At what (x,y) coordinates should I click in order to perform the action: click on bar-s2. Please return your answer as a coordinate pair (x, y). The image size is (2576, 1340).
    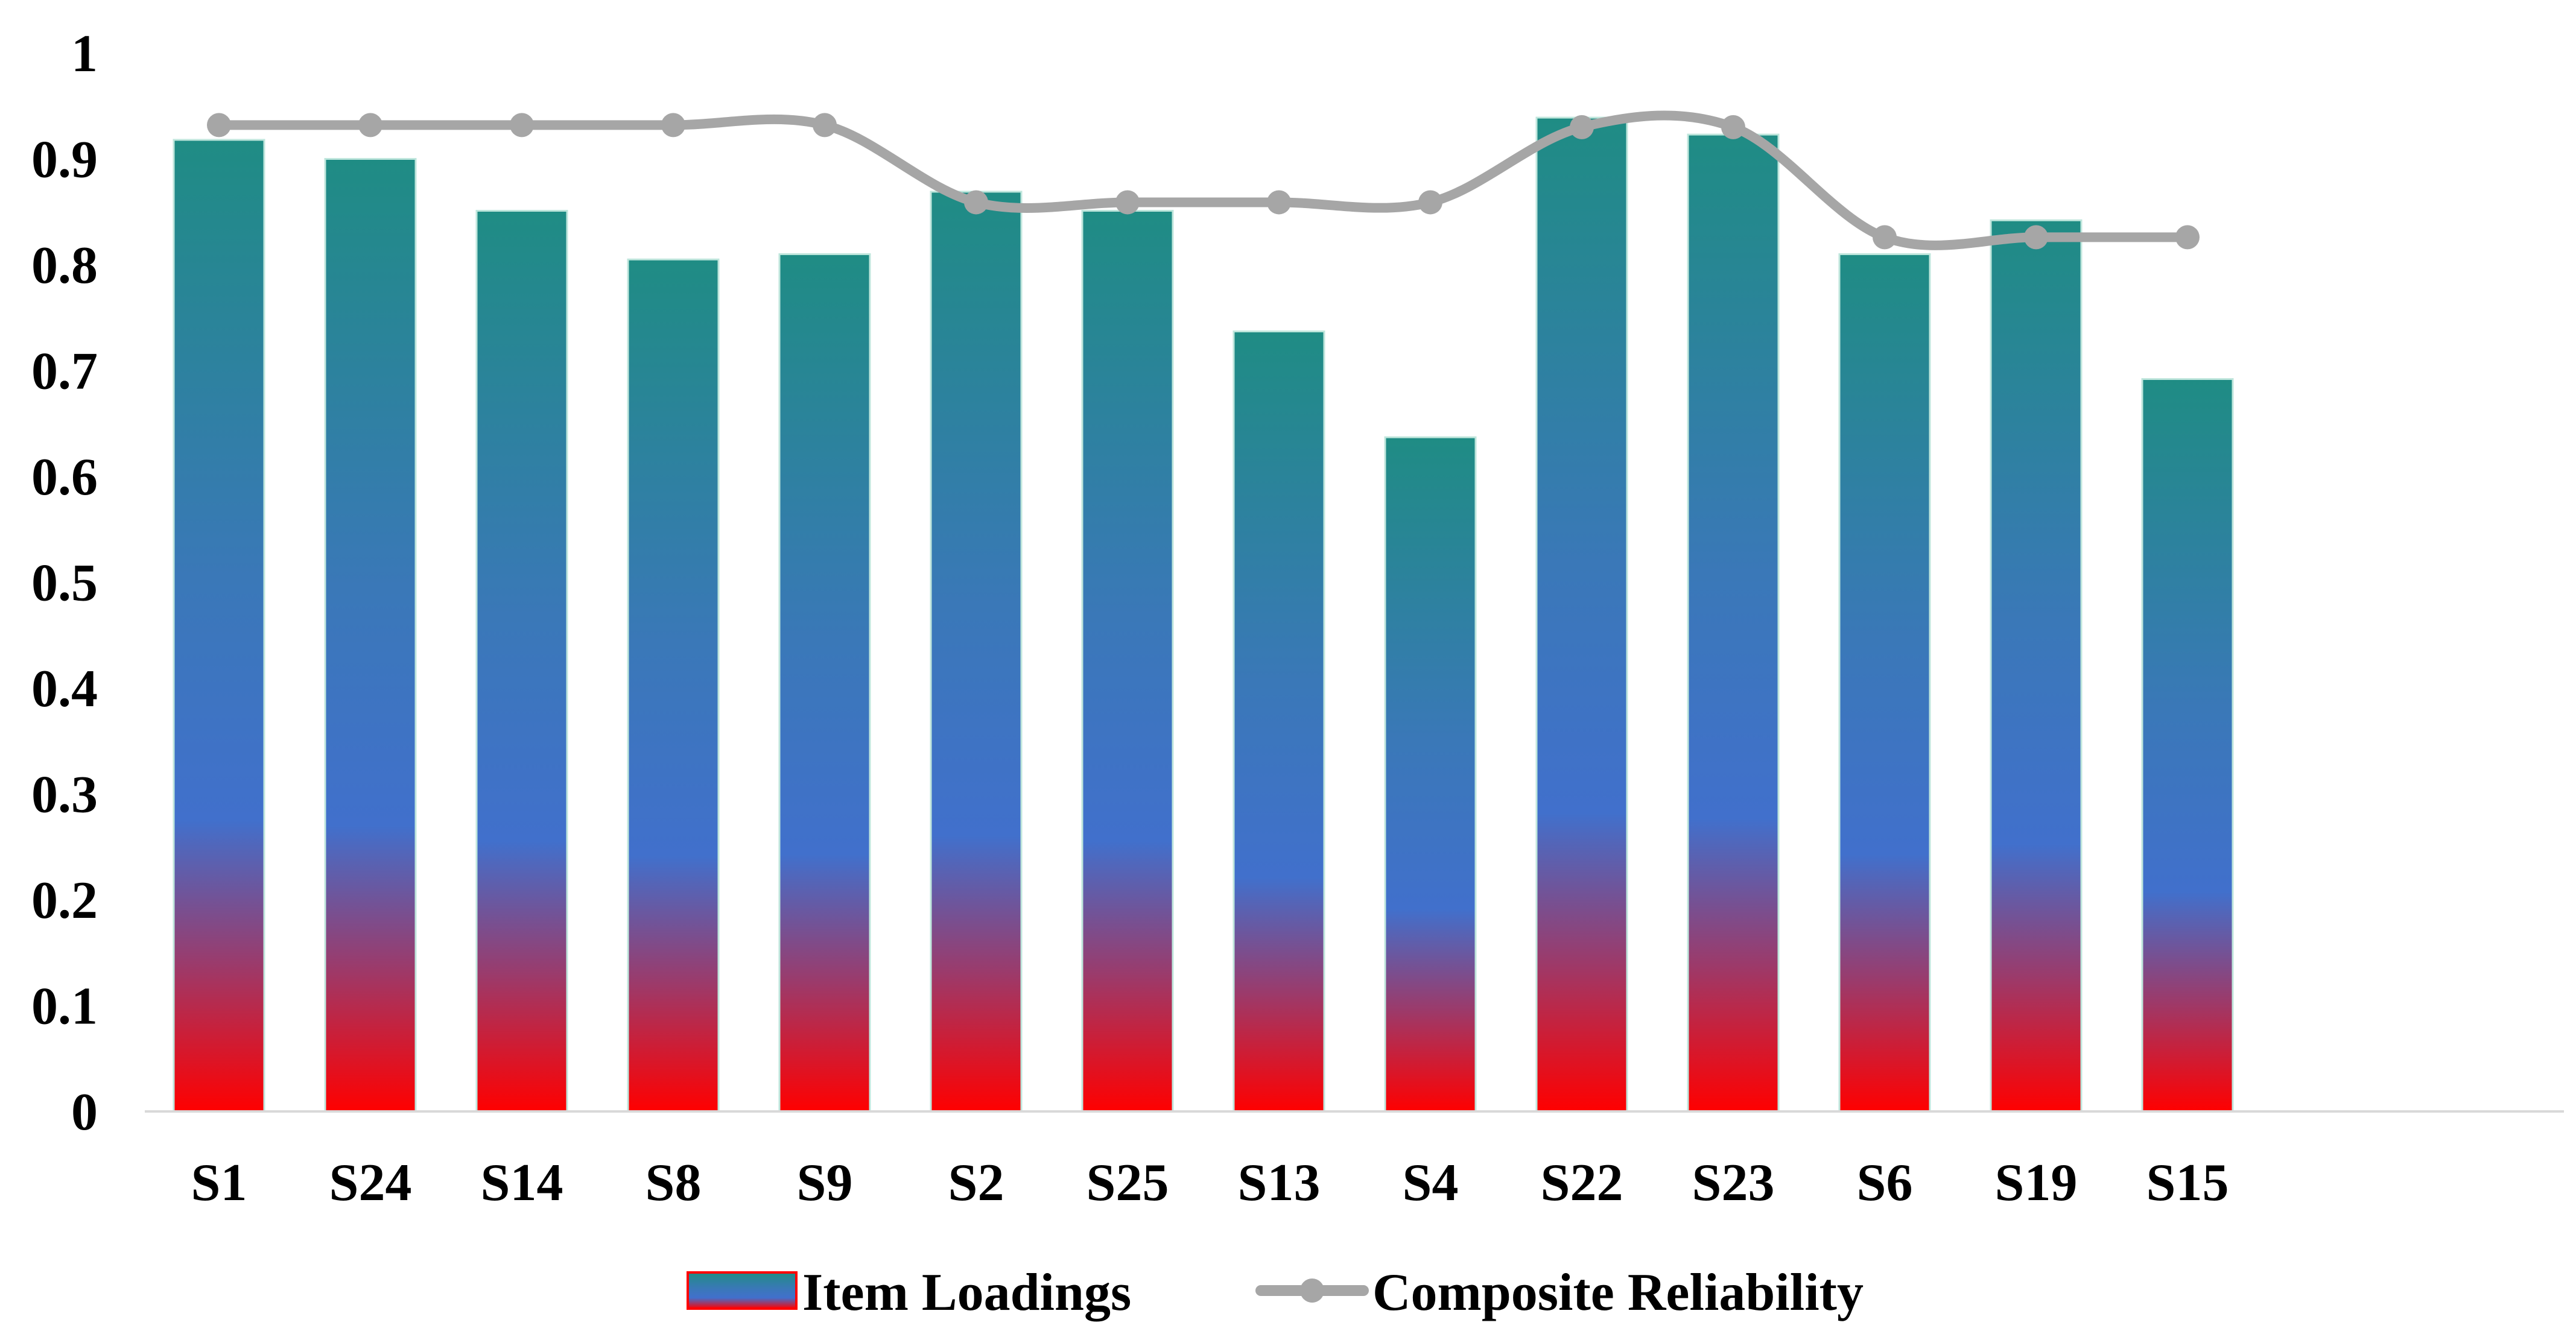
    Looking at the image, I should click on (976, 652).